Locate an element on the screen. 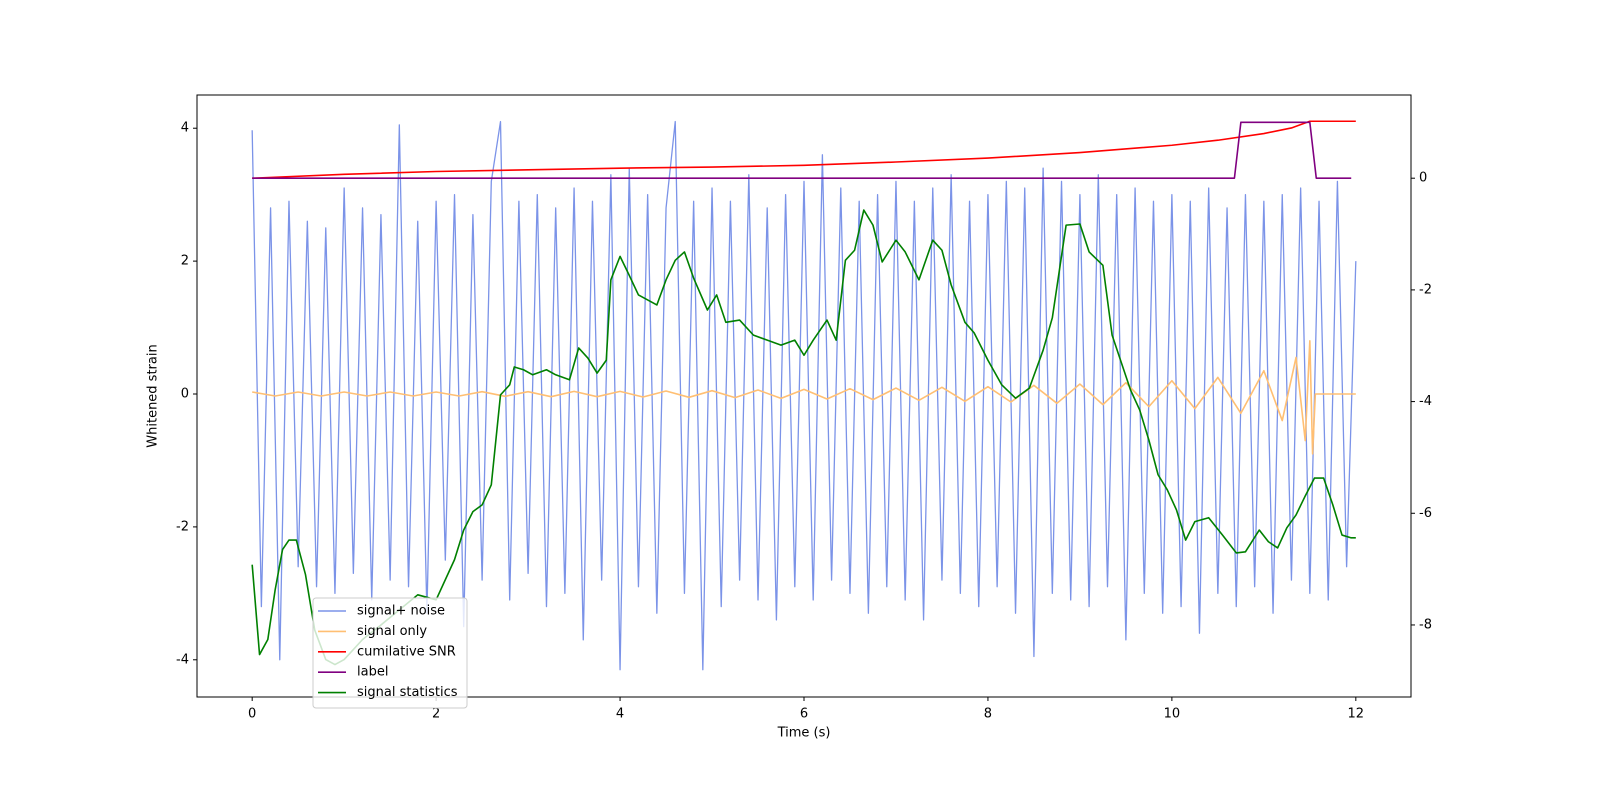 The height and width of the screenshot is (804, 1600). y2-tick-label: -6 is located at coordinates (1425, 513).